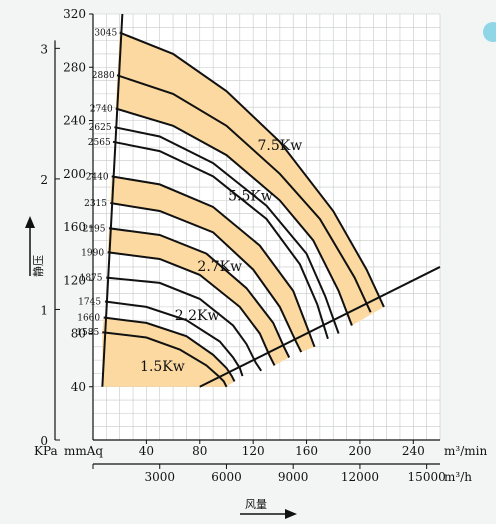  Describe the element at coordinates (44, 441) in the screenshot. I see `y-kpa-tick-label: 0` at that location.